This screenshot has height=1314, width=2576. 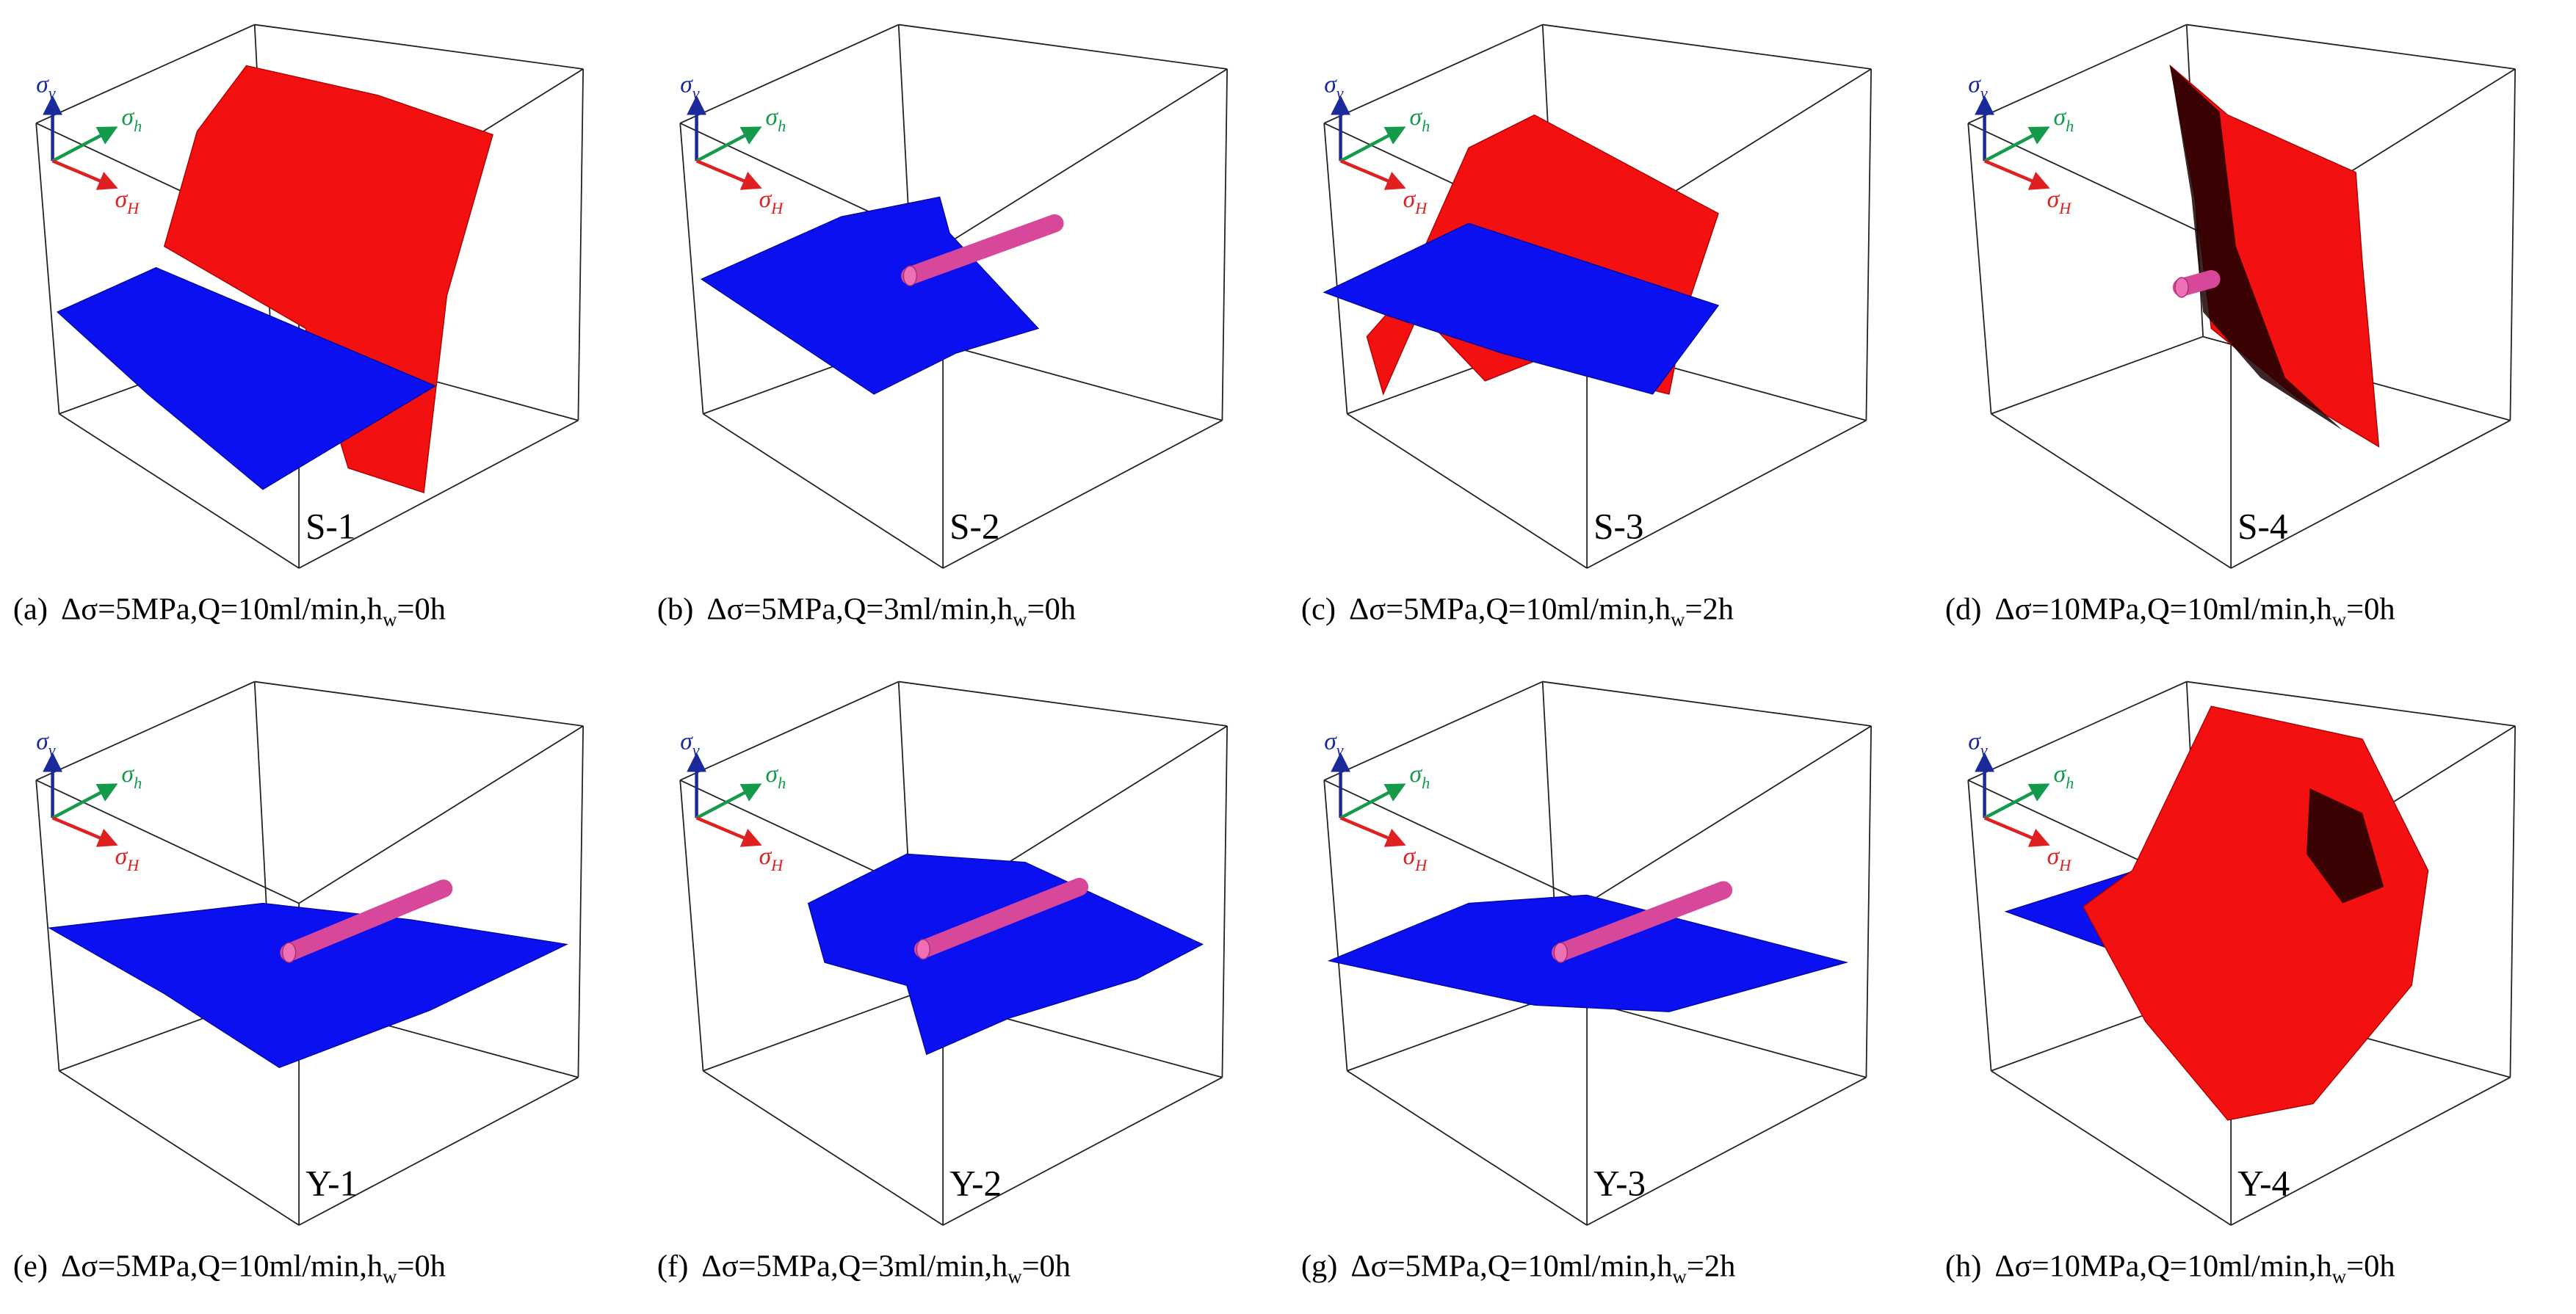 What do you see at coordinates (974, 527) in the screenshot?
I see `specimen-label: S-2` at bounding box center [974, 527].